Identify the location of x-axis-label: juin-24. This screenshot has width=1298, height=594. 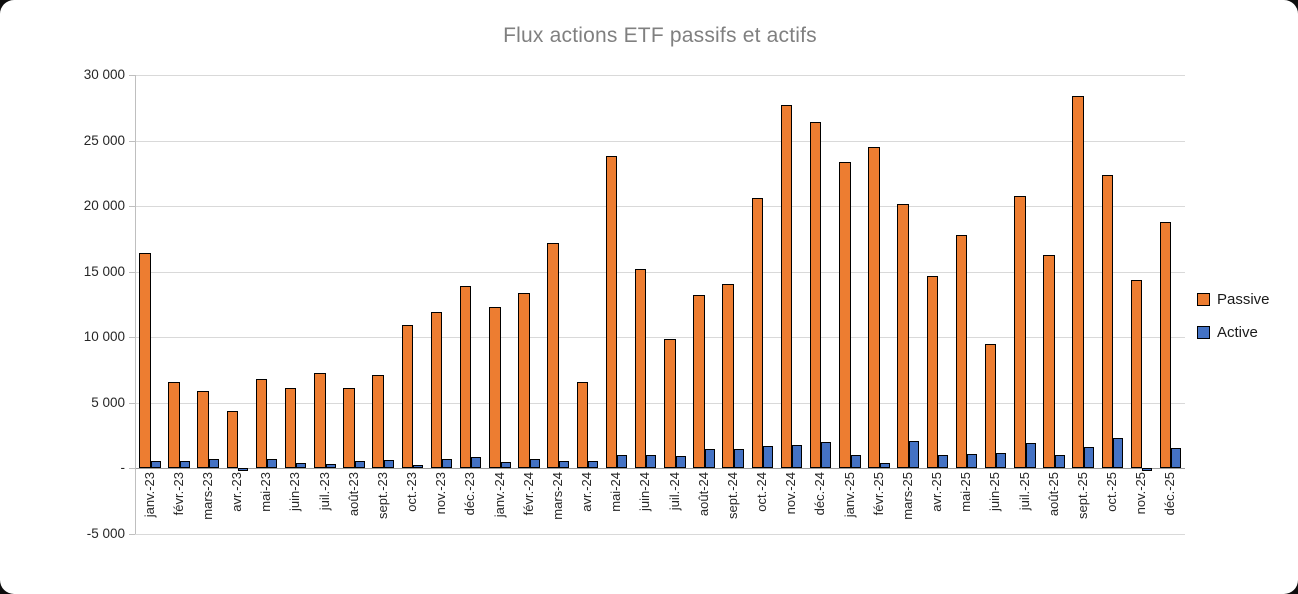
(645, 492).